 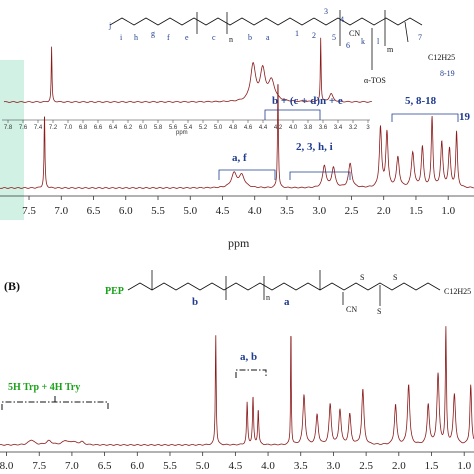 I want to click on structure-b, so click(x=284, y=288).